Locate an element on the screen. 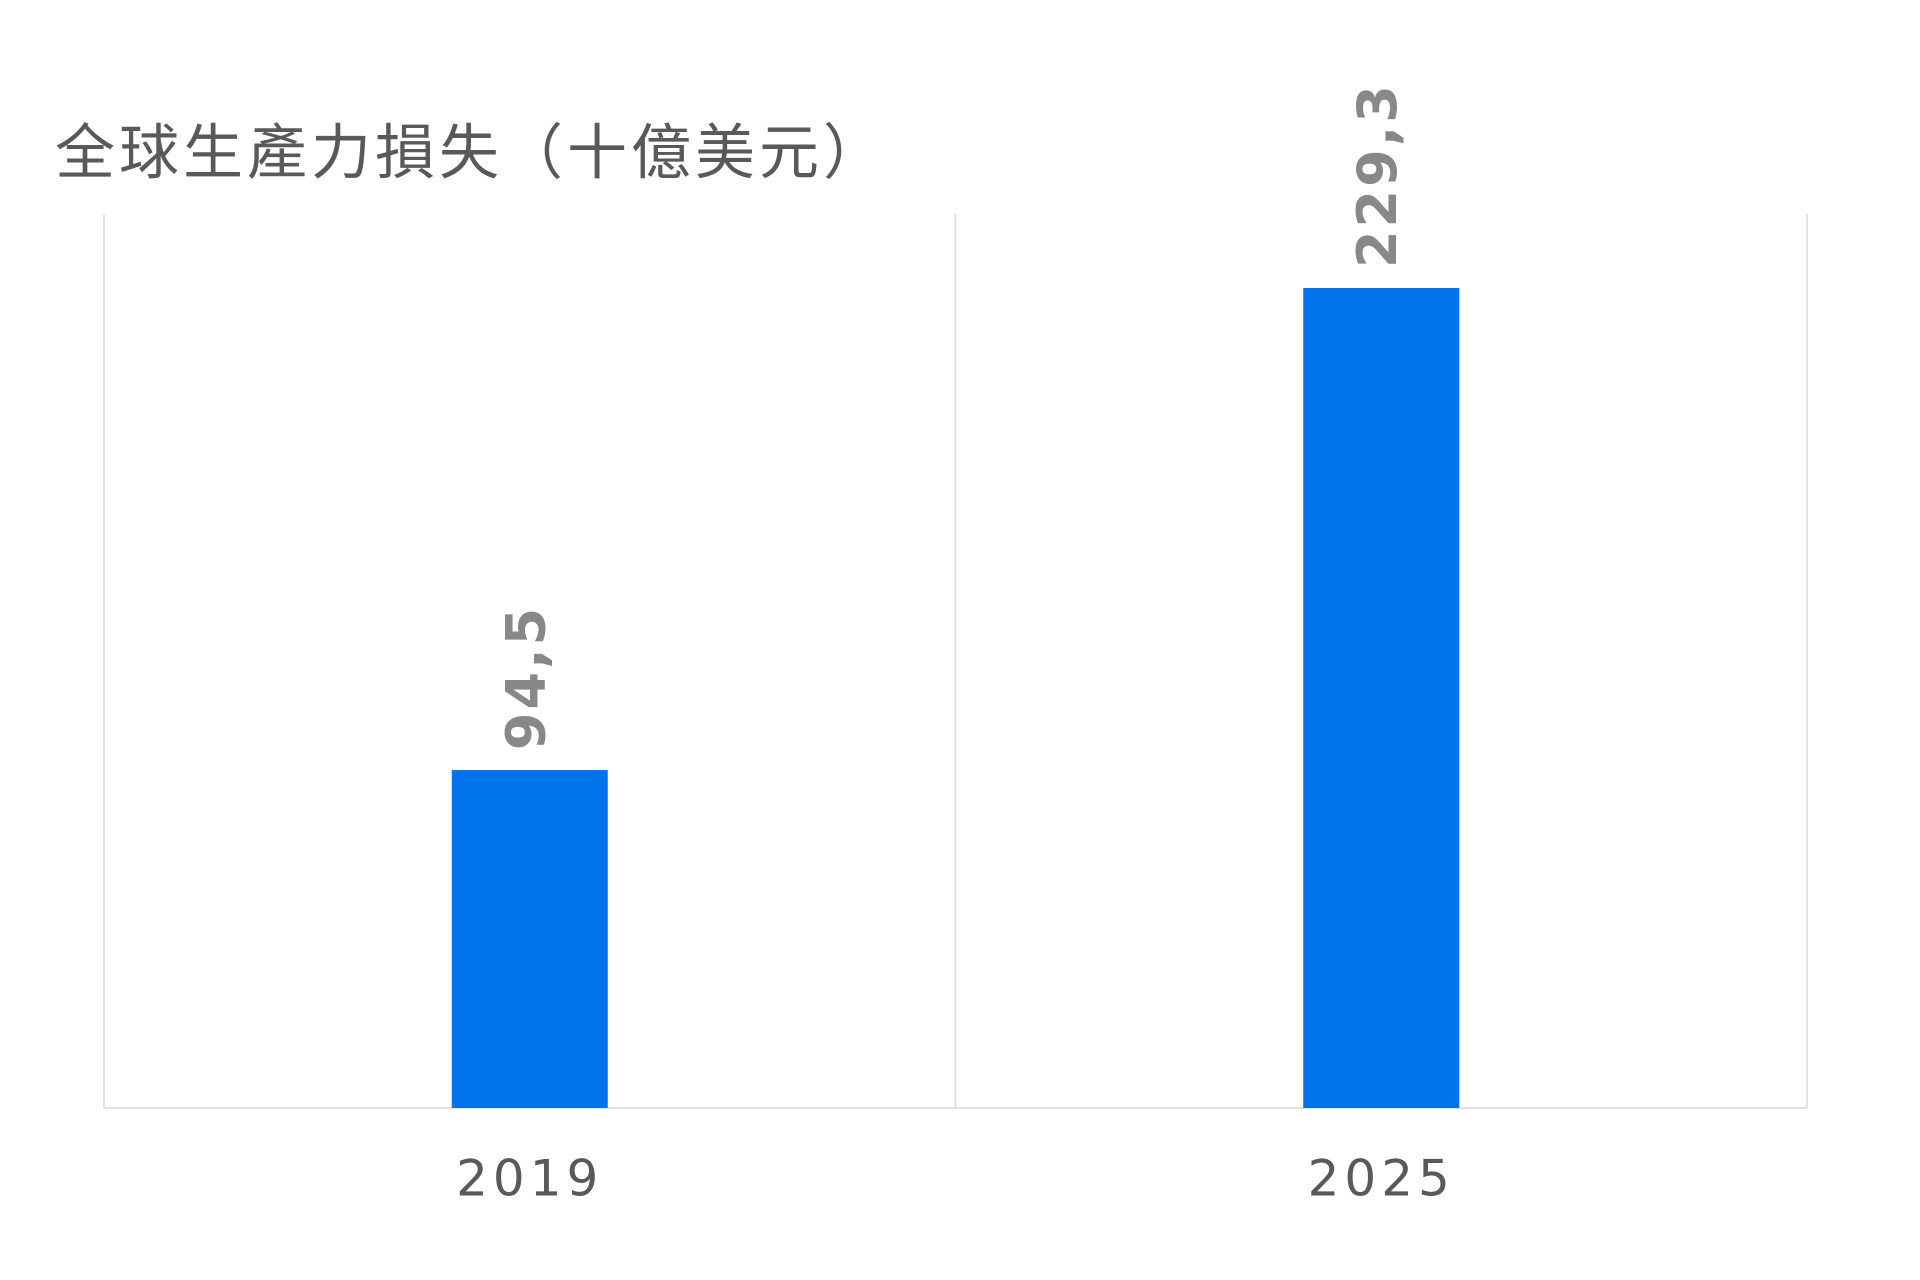 Image resolution: width=1920 pixels, height=1280 pixels. chart-title: 全球生產力損失（十億美元） is located at coordinates (471, 154).